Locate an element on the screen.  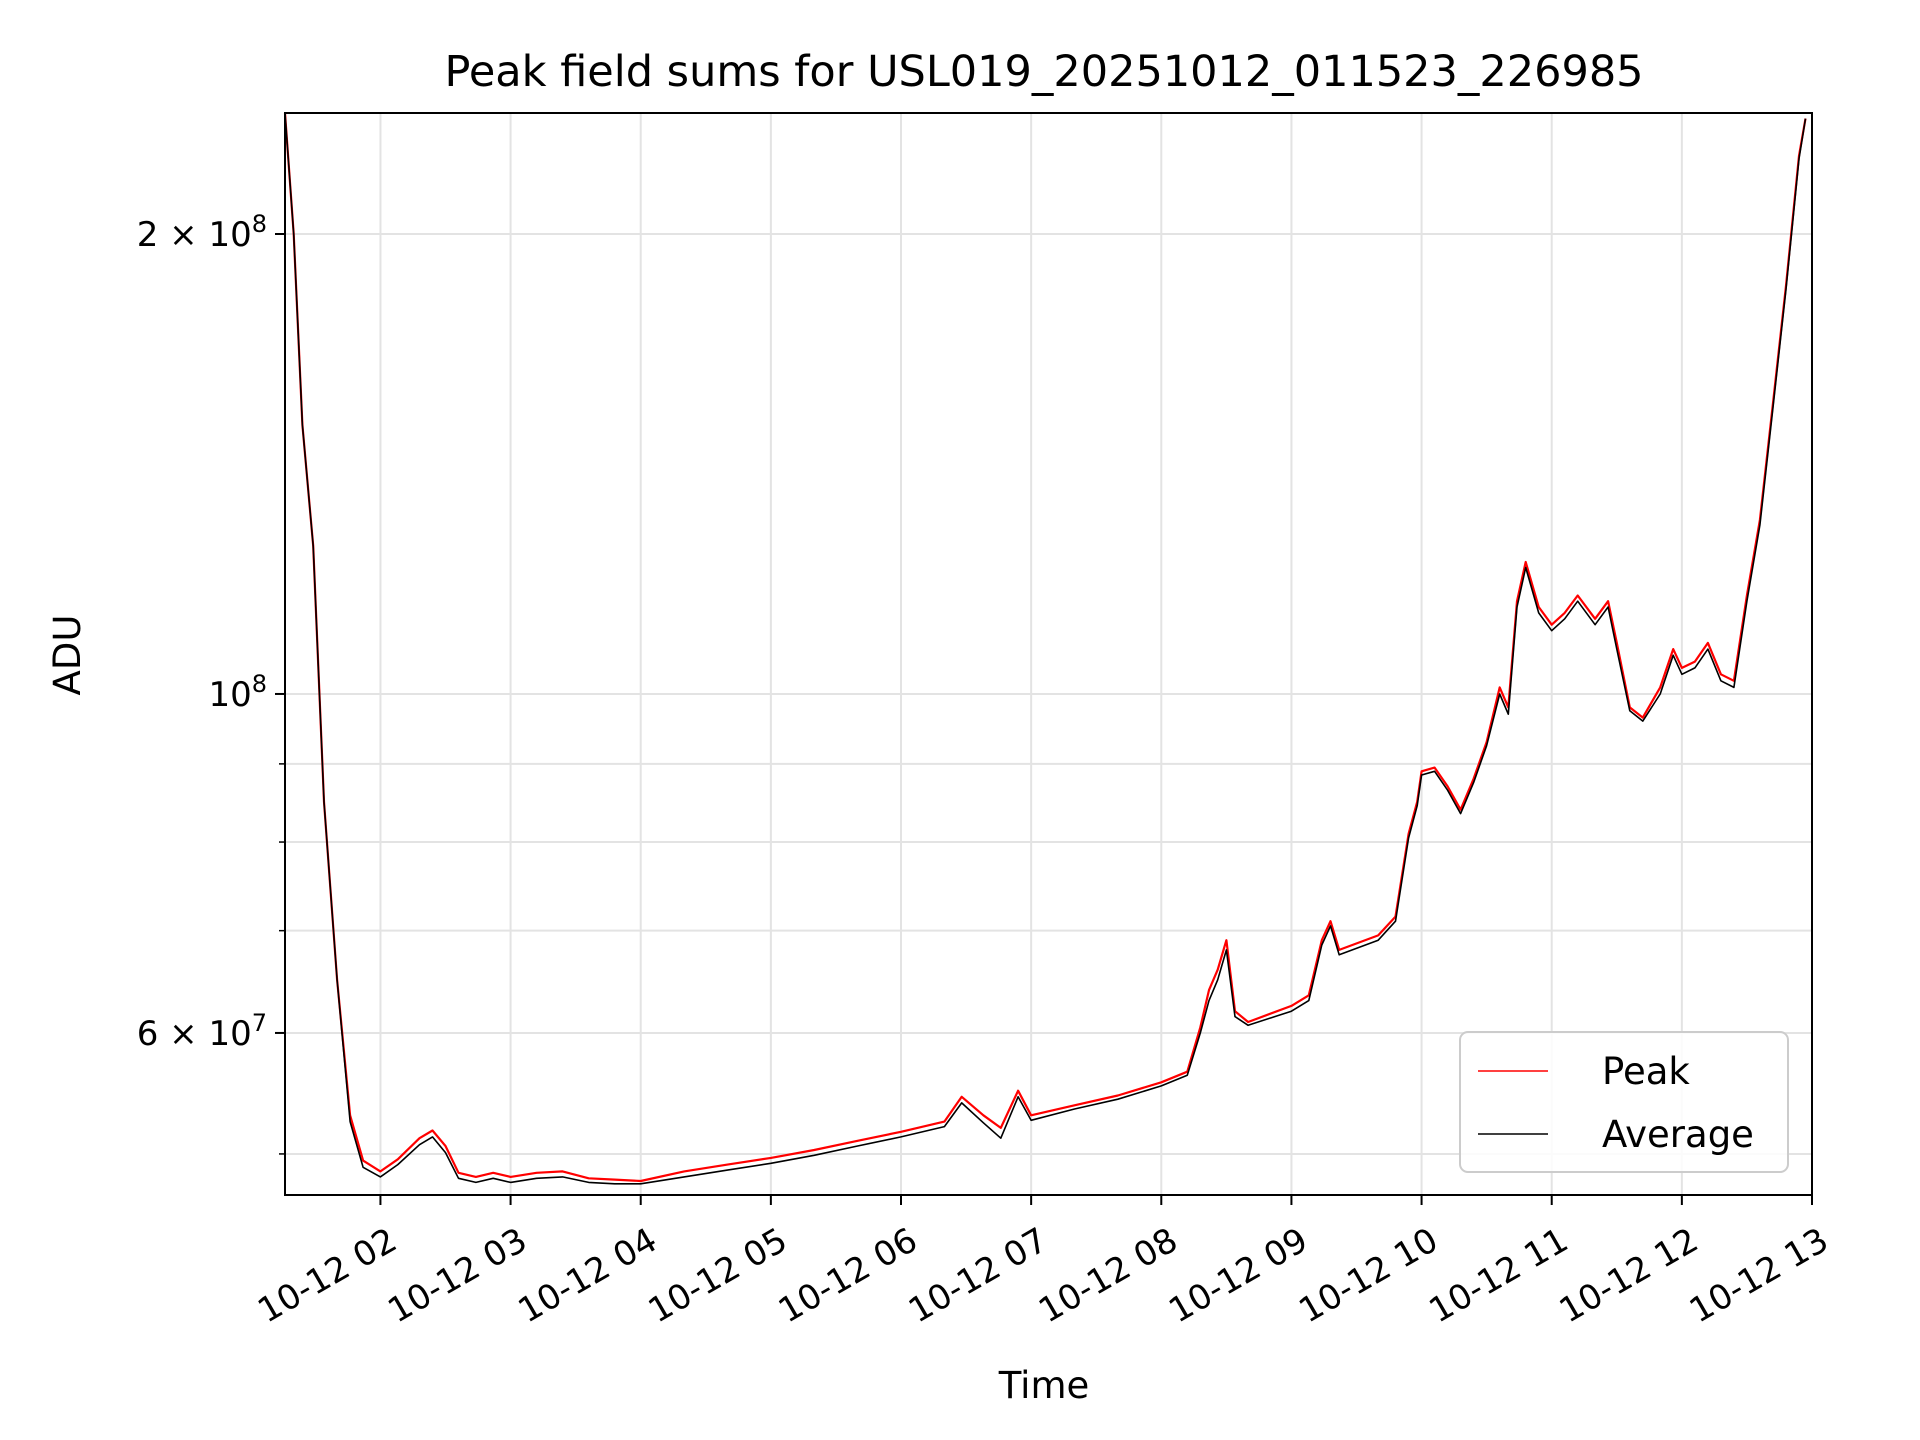
legend-average-label: Average is located at coordinates (1678, 1134).